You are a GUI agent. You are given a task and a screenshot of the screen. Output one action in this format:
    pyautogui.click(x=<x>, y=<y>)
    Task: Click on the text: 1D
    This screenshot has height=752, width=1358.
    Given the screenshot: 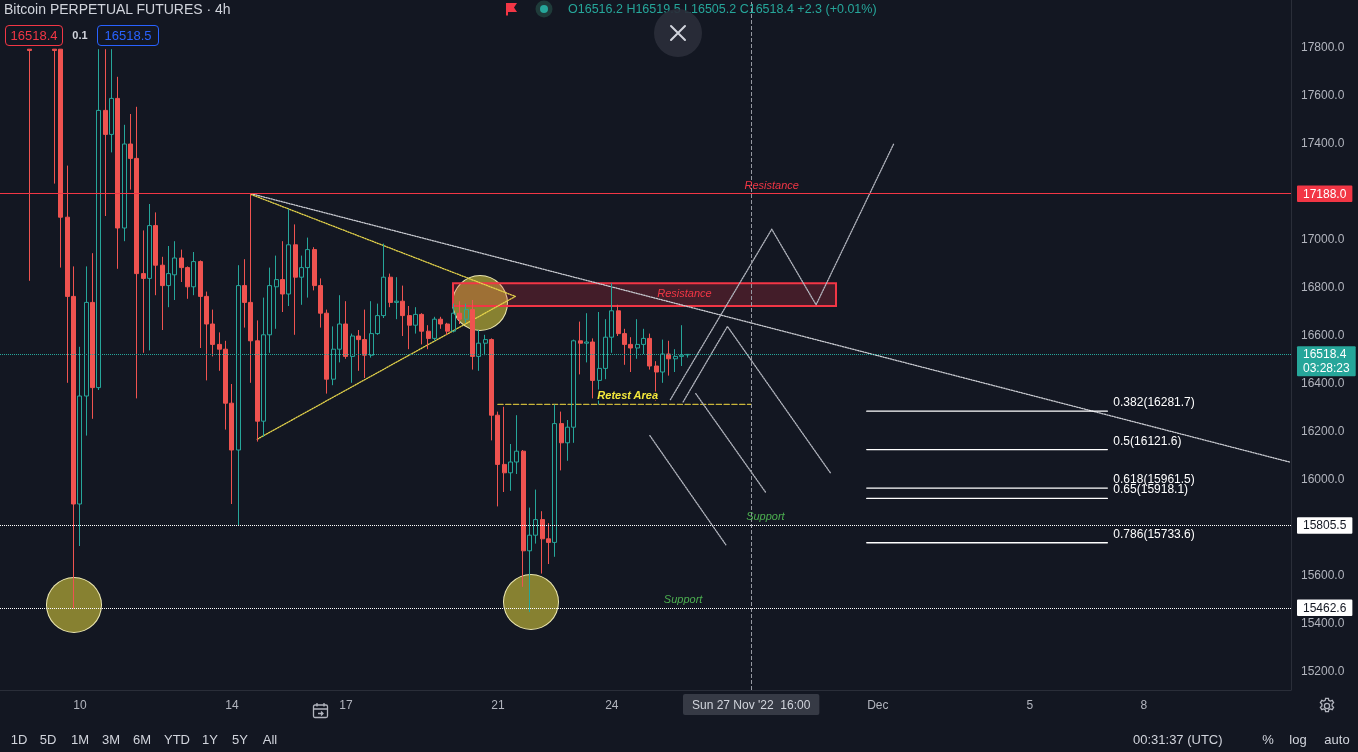 What is the action you would take?
    pyautogui.click(x=19, y=740)
    